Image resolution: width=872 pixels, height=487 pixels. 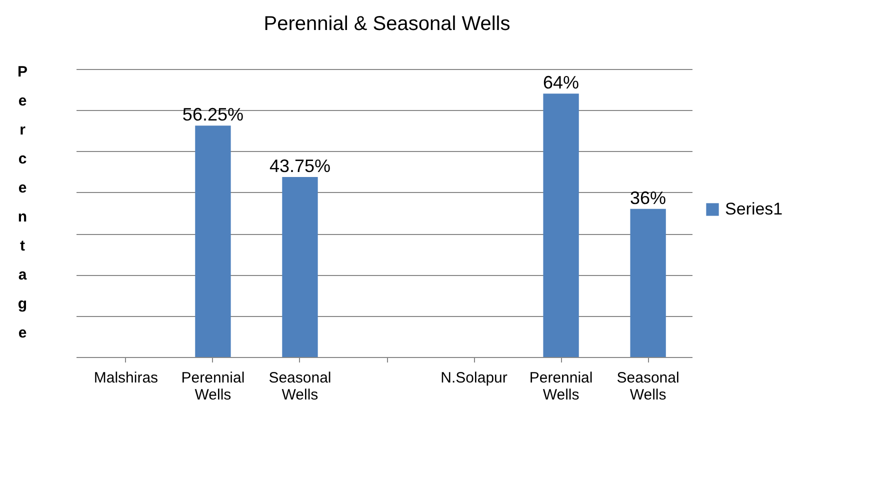 I want to click on chart-title: Perennial & Seasonal Wells, so click(x=387, y=24).